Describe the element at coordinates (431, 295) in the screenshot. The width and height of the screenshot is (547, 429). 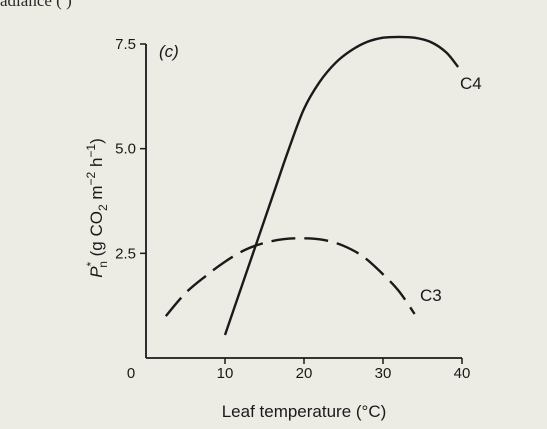
I see `series-label-c3: C3` at that location.